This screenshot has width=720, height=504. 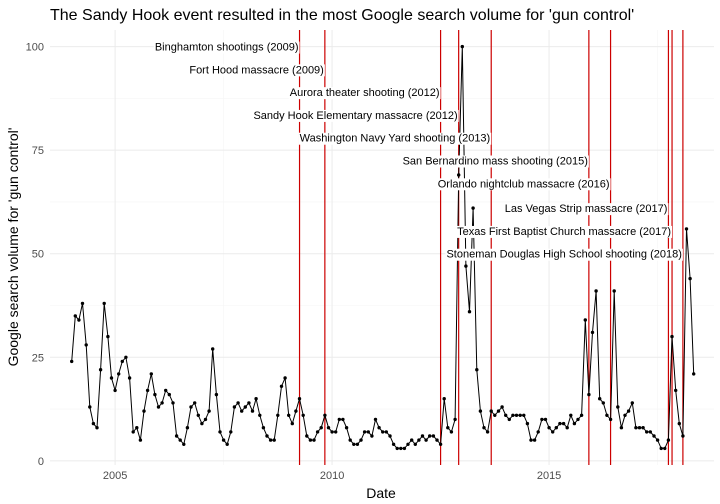 I want to click on x-tick-label: 2005, so click(x=115, y=476).